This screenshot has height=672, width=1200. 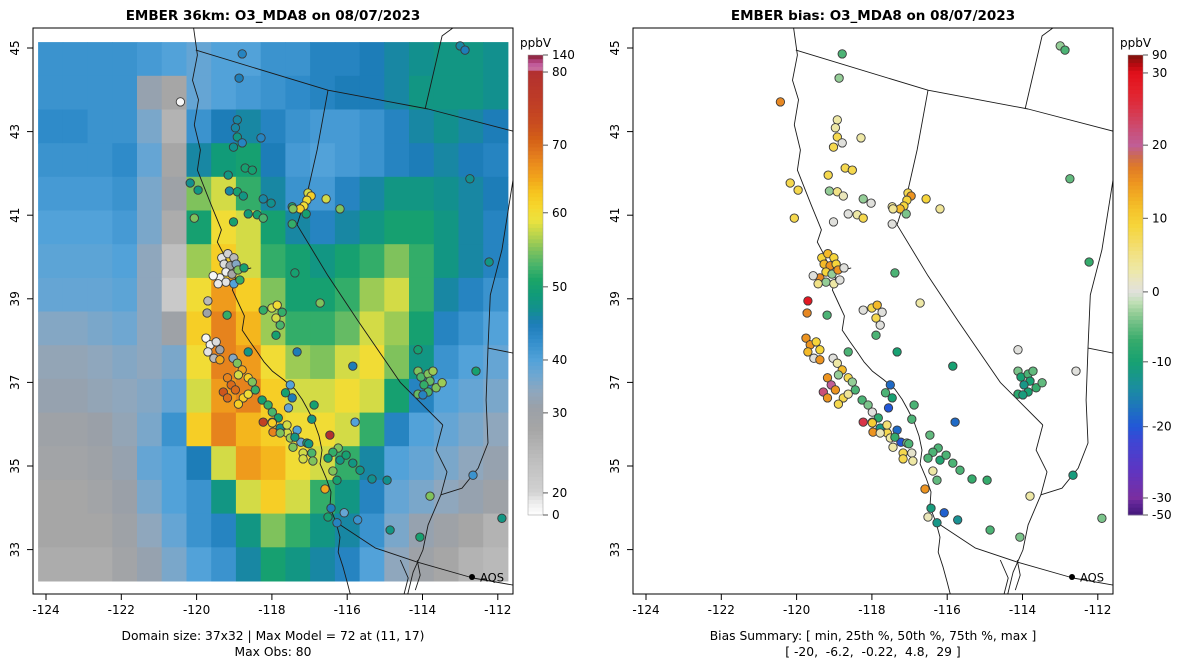 What do you see at coordinates (615, 215) in the screenshot?
I see `y-tick-label: 41` at bounding box center [615, 215].